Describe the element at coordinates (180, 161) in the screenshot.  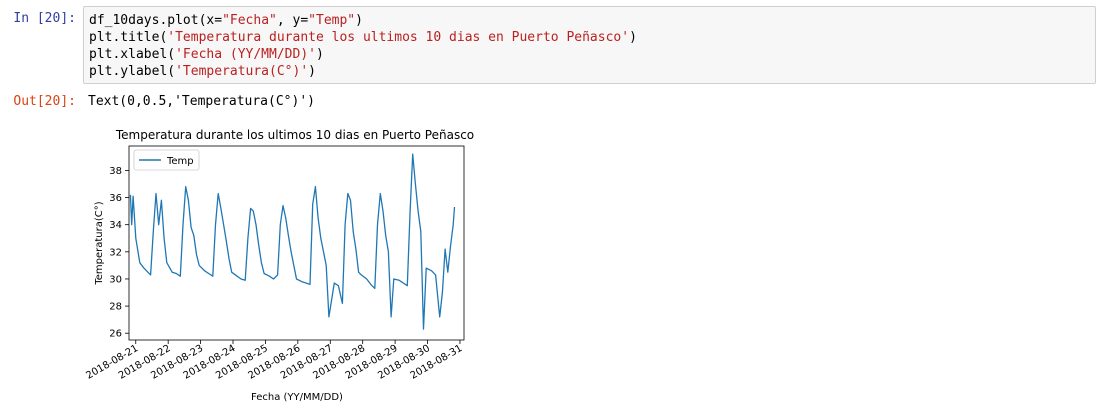
I see `legend-label: Temp` at that location.